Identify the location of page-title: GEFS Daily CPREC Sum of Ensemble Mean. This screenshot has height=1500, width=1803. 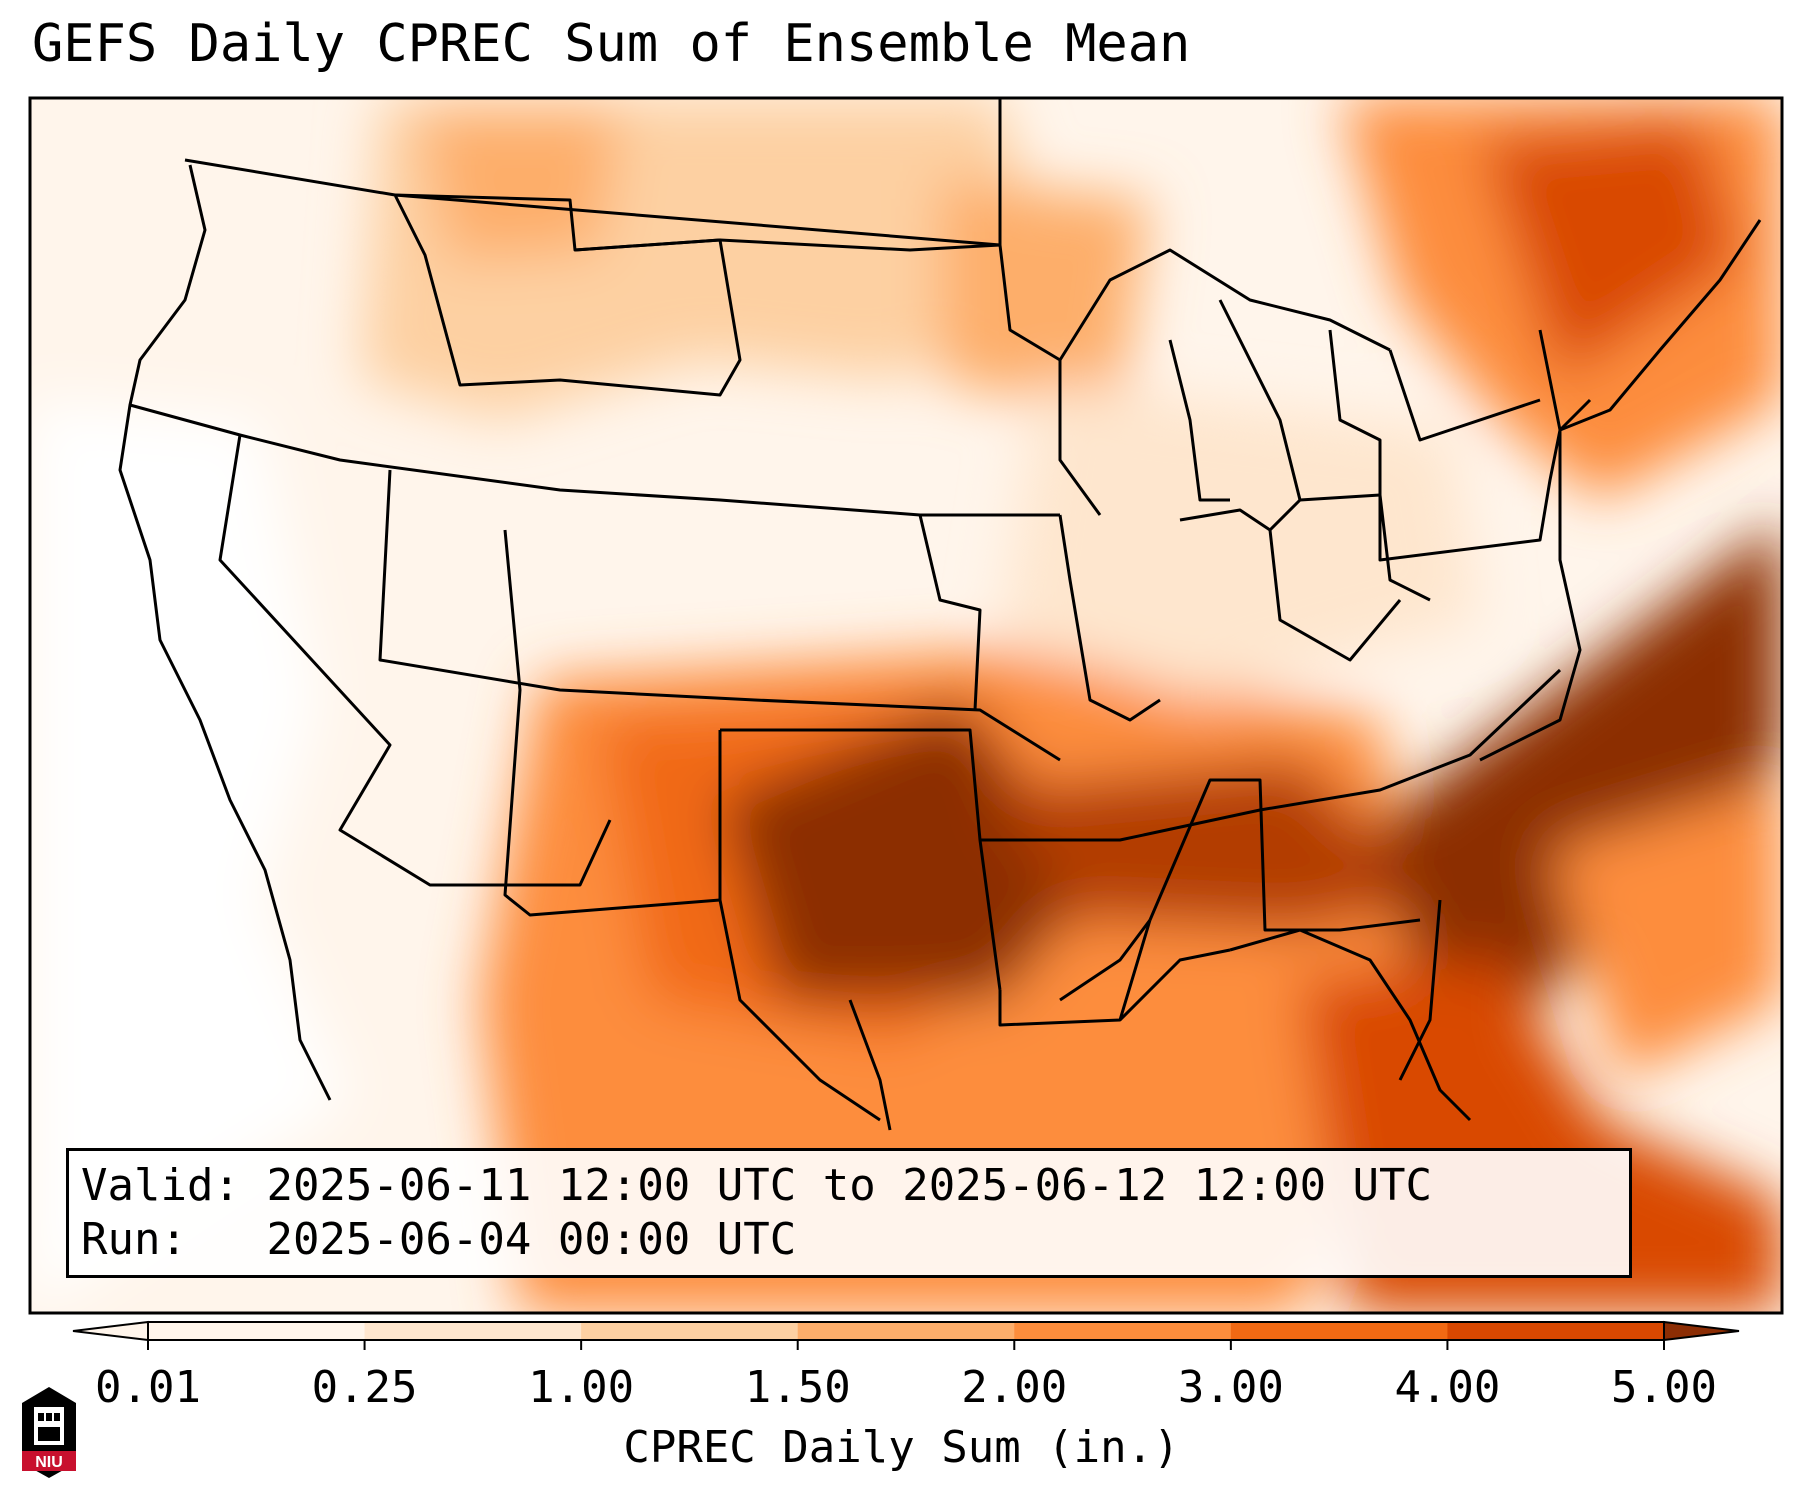
(611, 44).